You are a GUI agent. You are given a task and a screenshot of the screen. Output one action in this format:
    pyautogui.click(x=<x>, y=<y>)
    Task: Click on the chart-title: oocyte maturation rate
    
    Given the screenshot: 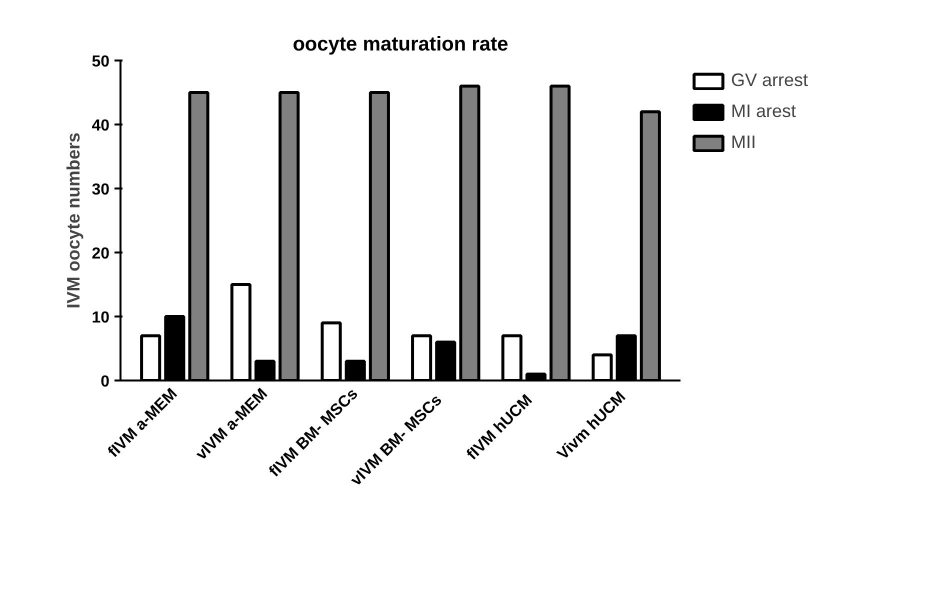 What is the action you would take?
    pyautogui.click(x=400, y=45)
    